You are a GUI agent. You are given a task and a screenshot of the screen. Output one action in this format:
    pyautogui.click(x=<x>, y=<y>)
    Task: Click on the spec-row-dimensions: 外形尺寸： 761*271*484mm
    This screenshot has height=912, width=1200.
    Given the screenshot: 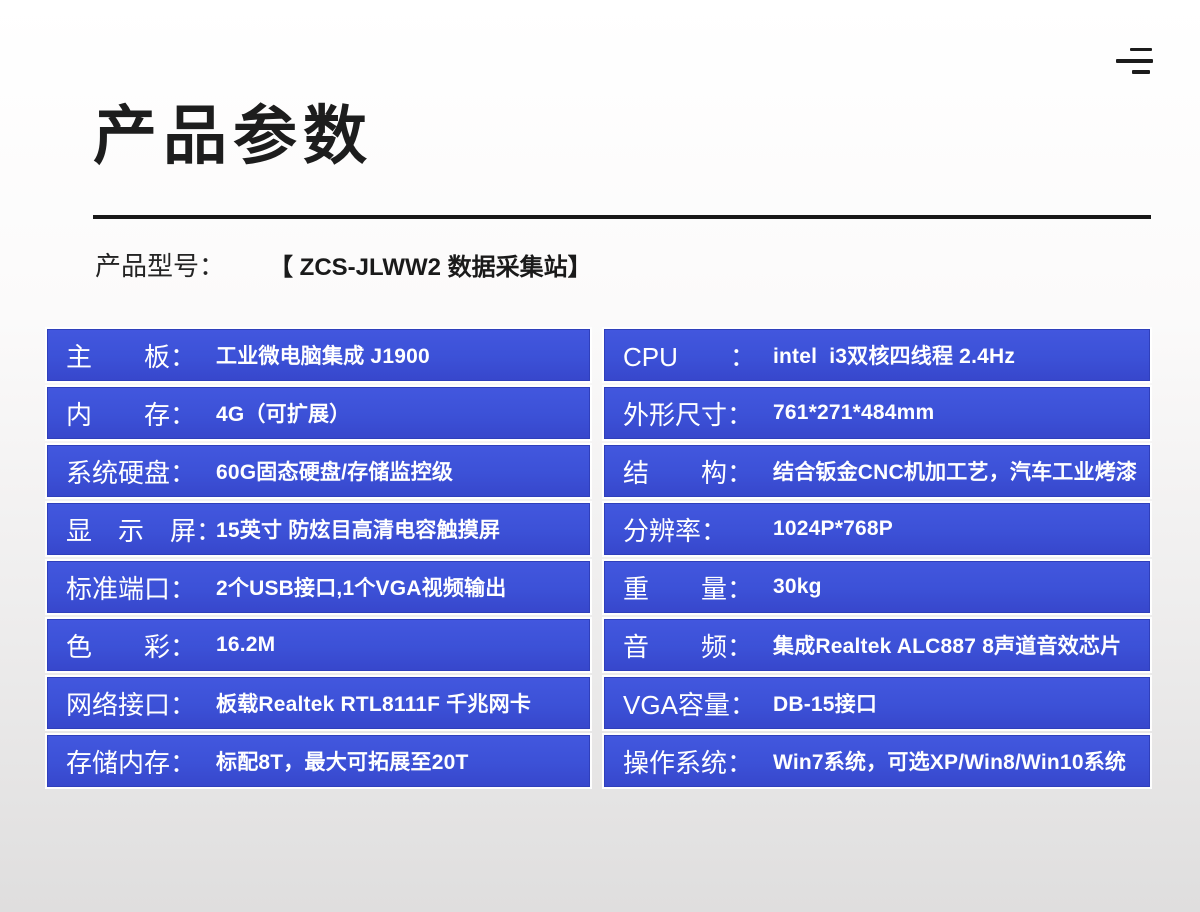 What is the action you would take?
    pyautogui.click(x=877, y=413)
    